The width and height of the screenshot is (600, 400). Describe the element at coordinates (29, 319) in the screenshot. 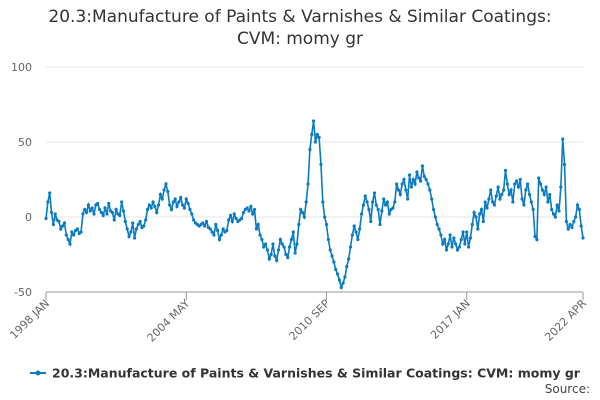

I see `x-tick-label: 1998 JAN` at that location.